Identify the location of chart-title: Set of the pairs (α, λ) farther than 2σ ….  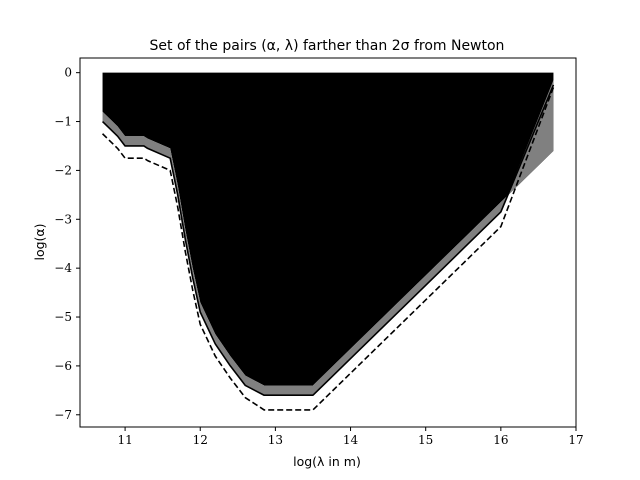
(327, 46).